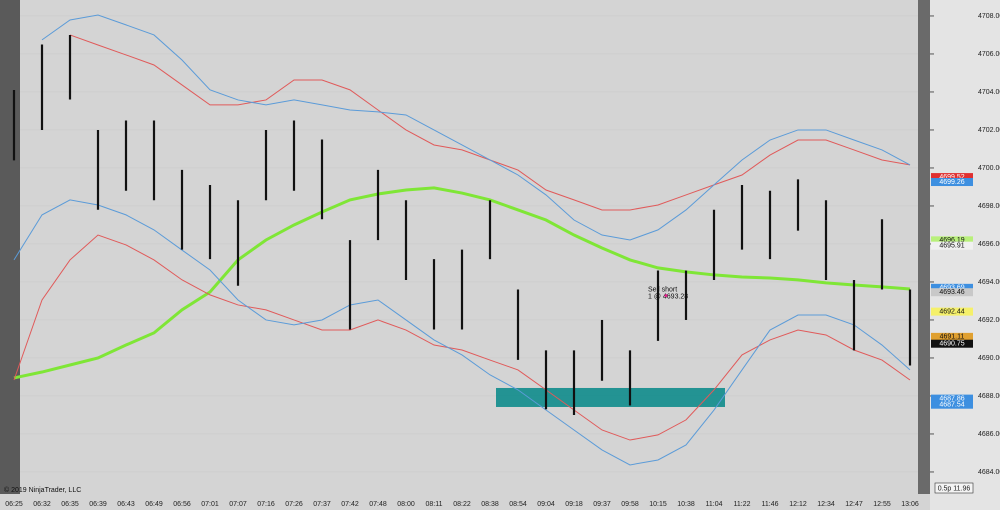  I want to click on price-marker-label: 4691.11, so click(952, 337).